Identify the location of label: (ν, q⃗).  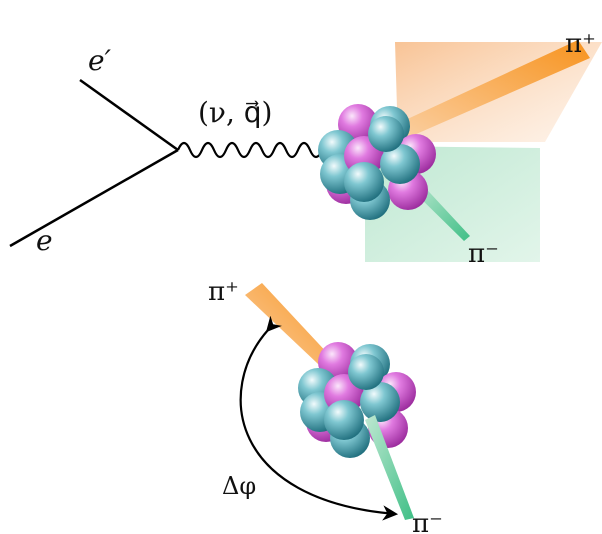
(235, 112).